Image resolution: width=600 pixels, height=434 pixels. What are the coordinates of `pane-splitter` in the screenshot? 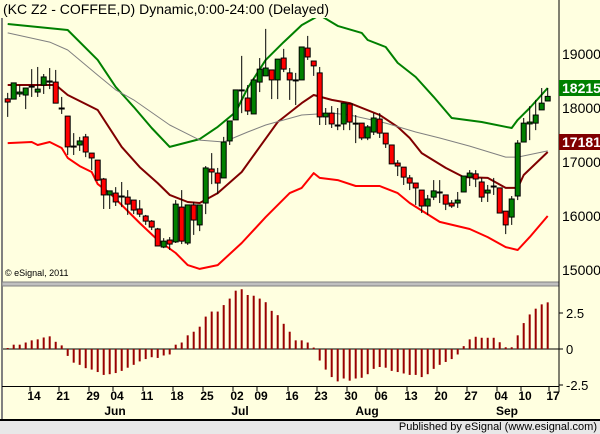 It's located at (280, 284).